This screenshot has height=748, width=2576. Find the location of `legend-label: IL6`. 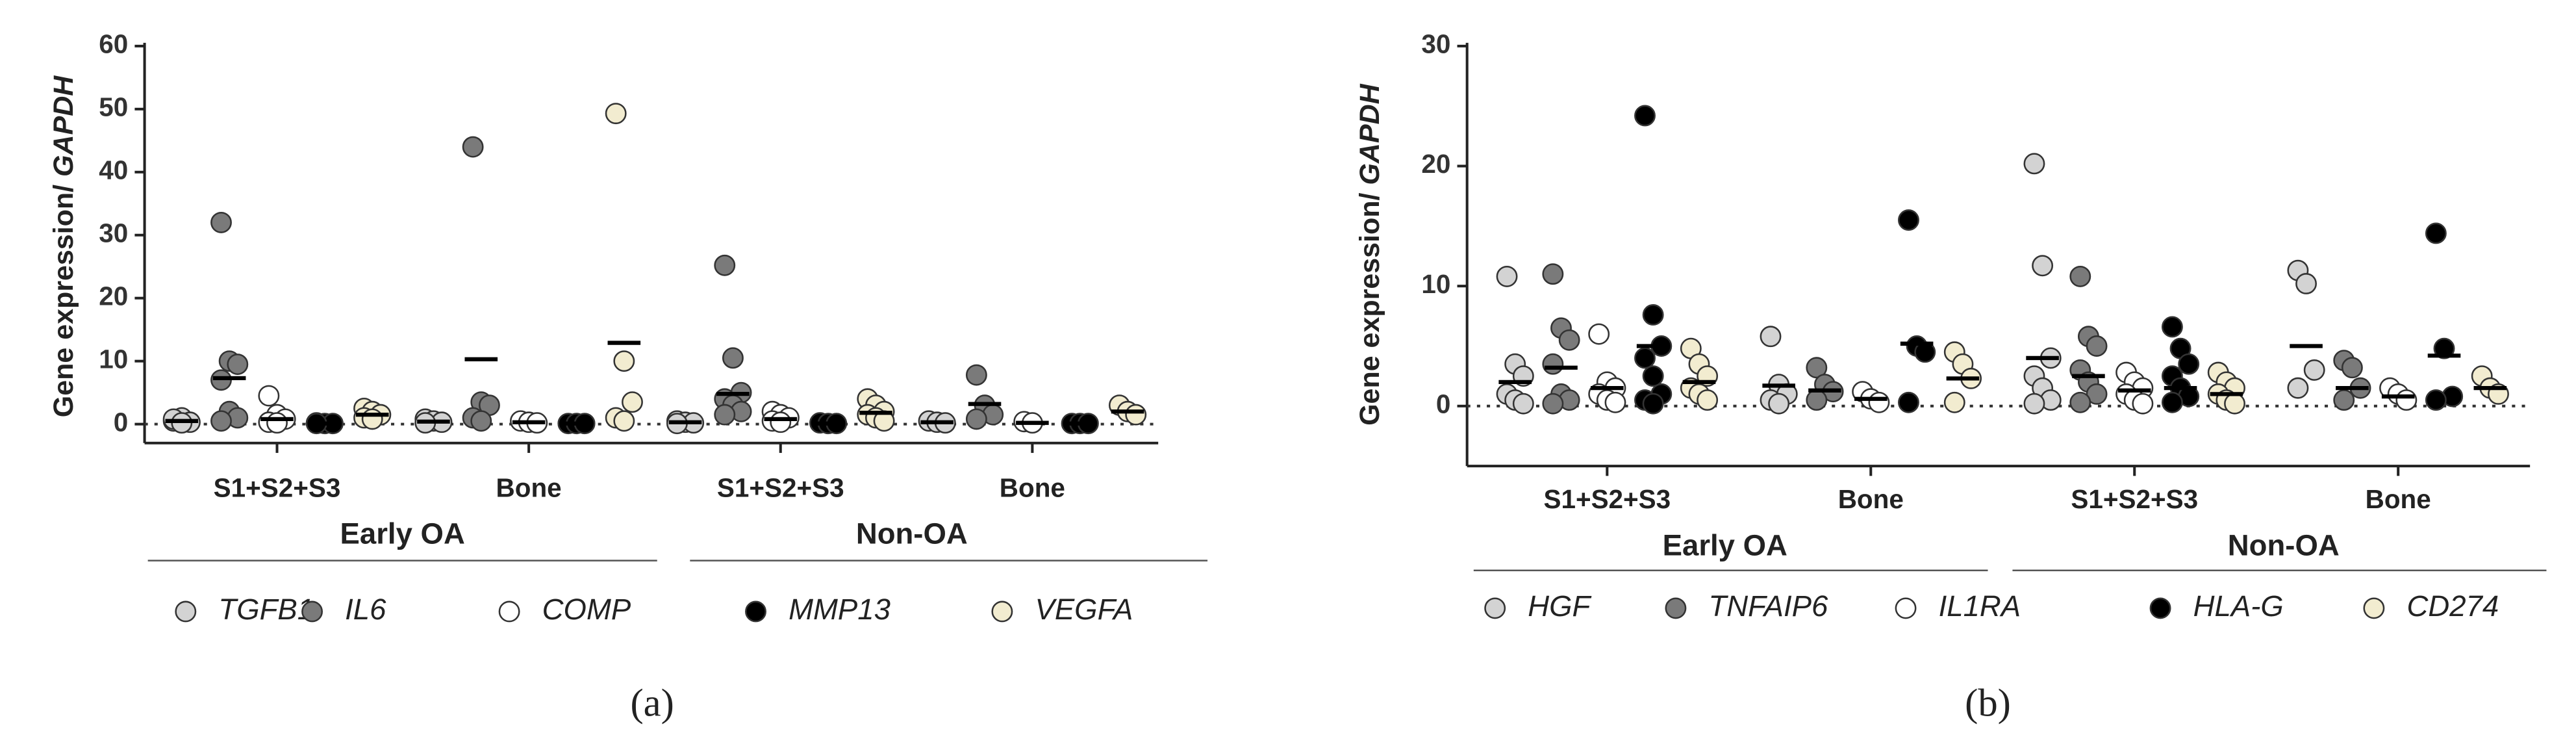

legend-label: IL6 is located at coordinates (365, 609).